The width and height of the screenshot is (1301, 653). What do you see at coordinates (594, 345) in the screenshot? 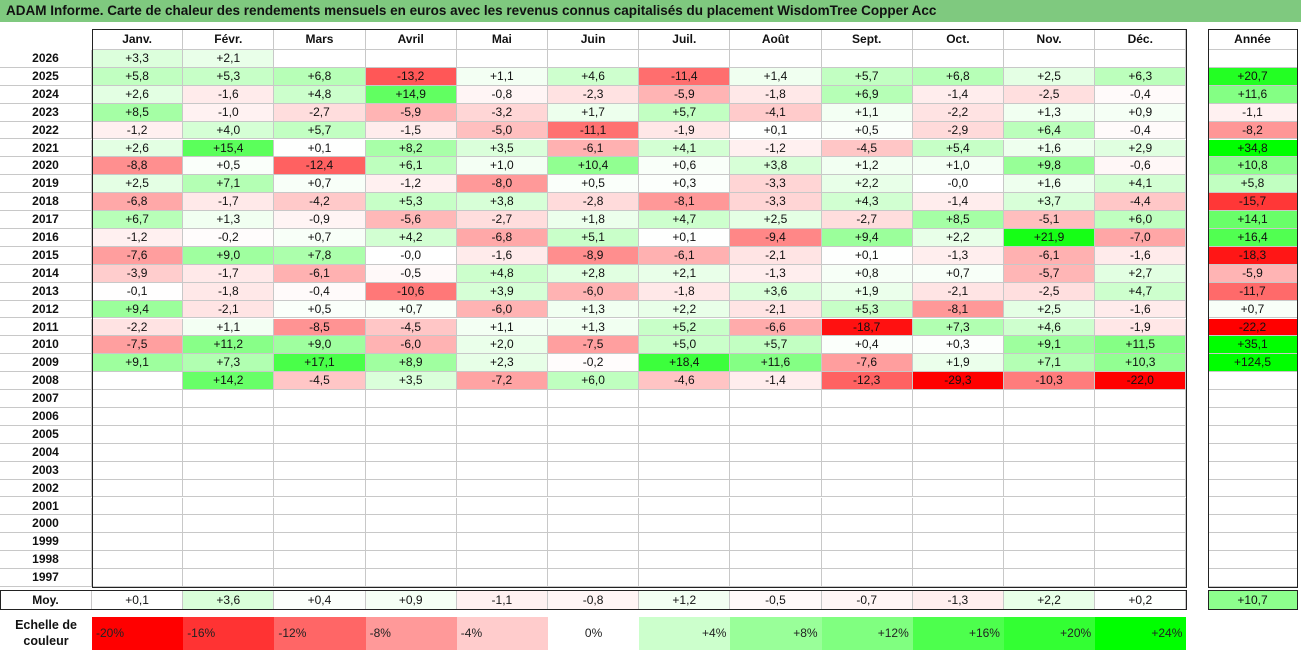
I see `heatmap-cell: -7,5` at bounding box center [594, 345].